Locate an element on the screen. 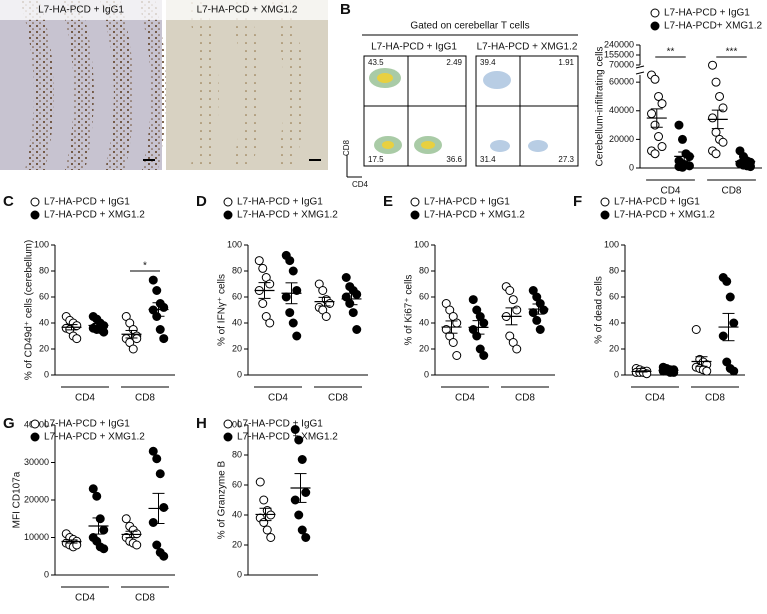 Image resolution: width=767 pixels, height=614 pixels. panel-letter: B is located at coordinates (345, 9).